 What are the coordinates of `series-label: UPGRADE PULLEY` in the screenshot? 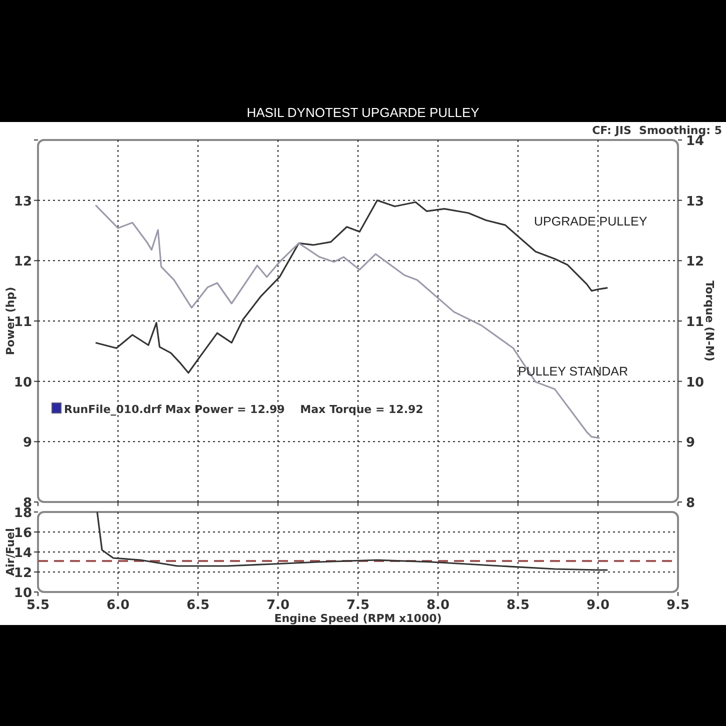 It's located at (591, 221).